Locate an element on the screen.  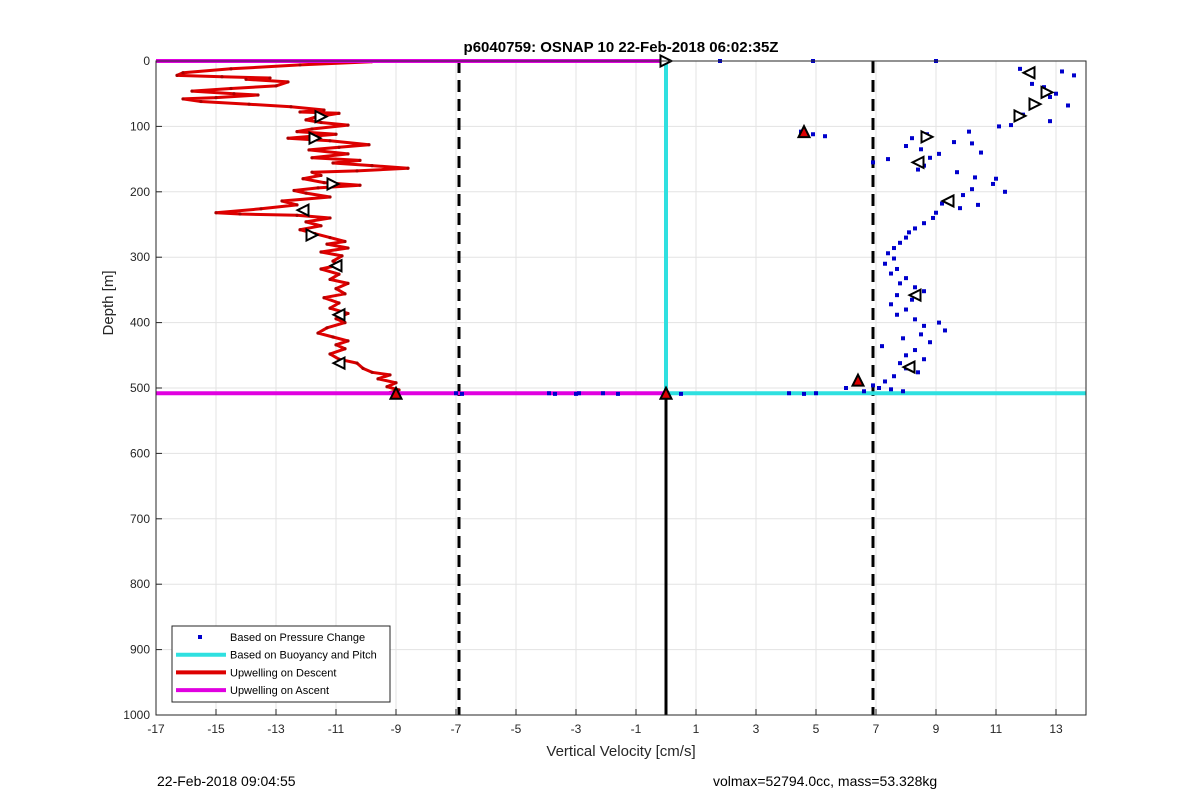
y-tick-label: 400 is located at coordinates (140, 323).